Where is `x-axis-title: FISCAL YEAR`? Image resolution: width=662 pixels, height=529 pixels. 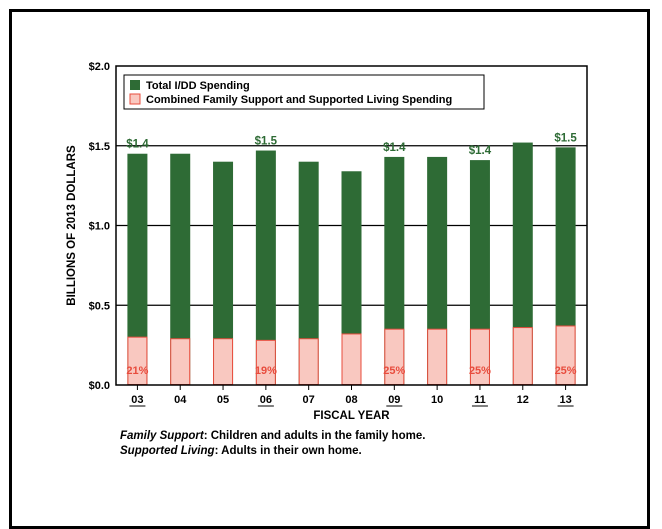
x-axis-title: FISCAL YEAR is located at coordinates (351, 416).